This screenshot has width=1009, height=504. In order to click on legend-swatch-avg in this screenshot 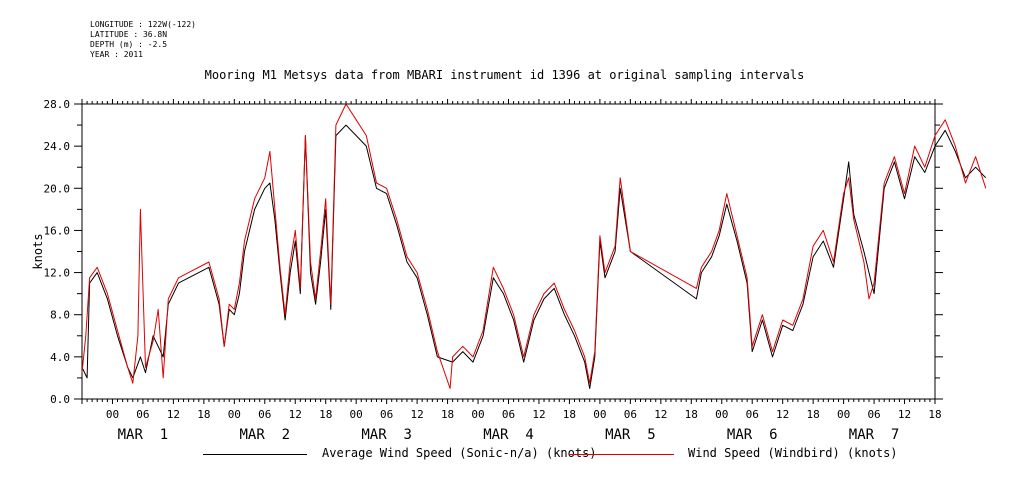, I will do `click(255, 454)`.